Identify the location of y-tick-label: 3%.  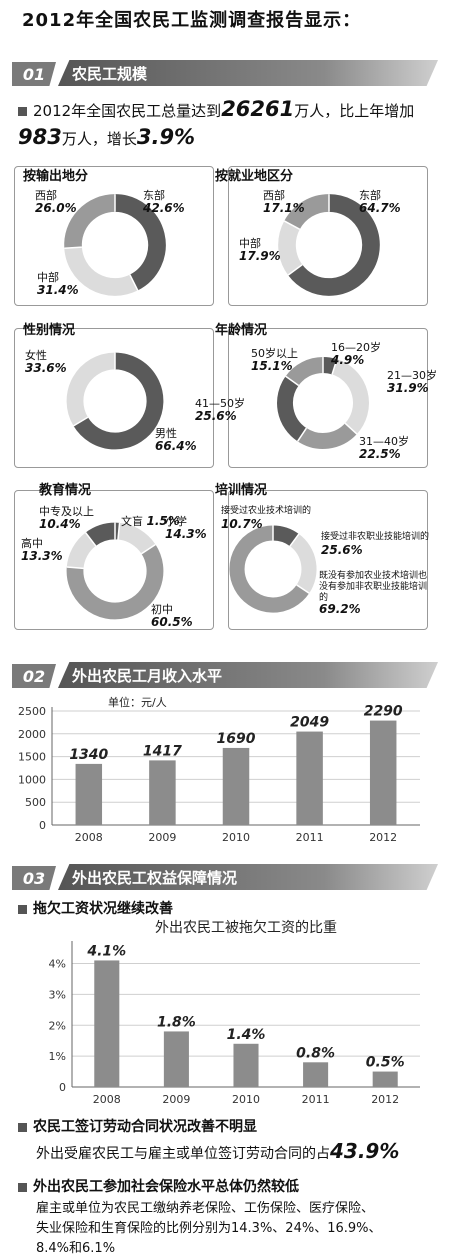
(57, 994).